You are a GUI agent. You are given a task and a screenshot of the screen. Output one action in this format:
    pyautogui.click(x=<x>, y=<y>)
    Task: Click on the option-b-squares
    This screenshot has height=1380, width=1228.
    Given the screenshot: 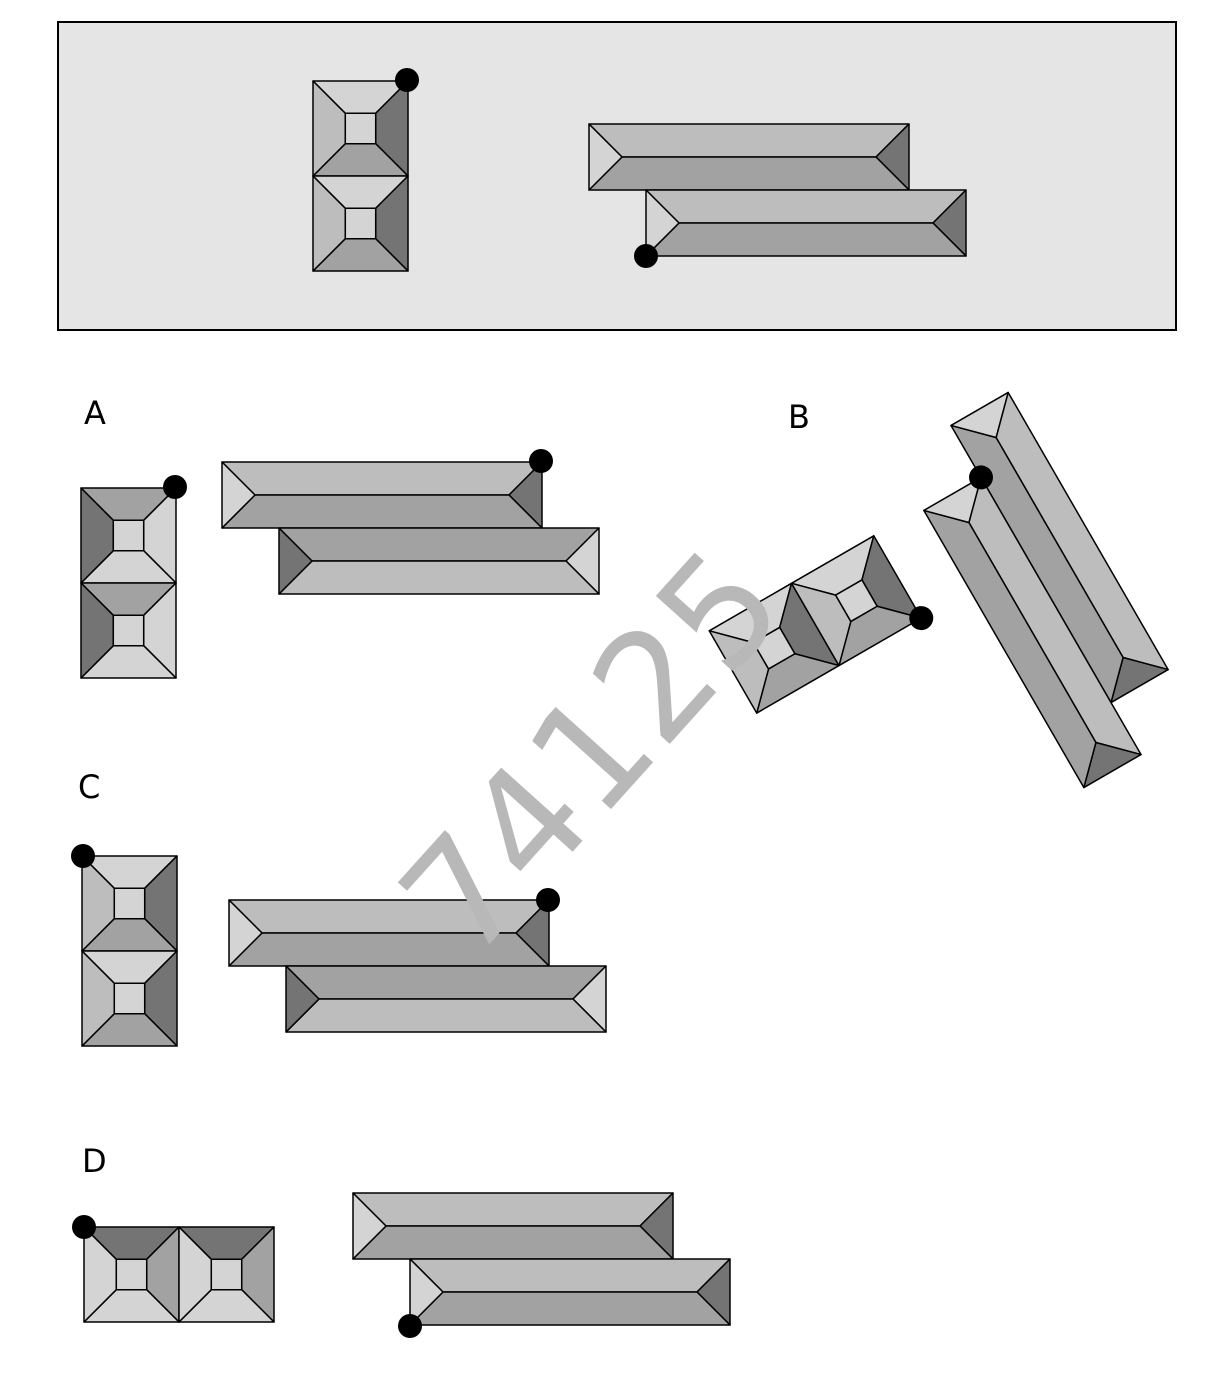 What is the action you would take?
    pyautogui.click(x=821, y=624)
    